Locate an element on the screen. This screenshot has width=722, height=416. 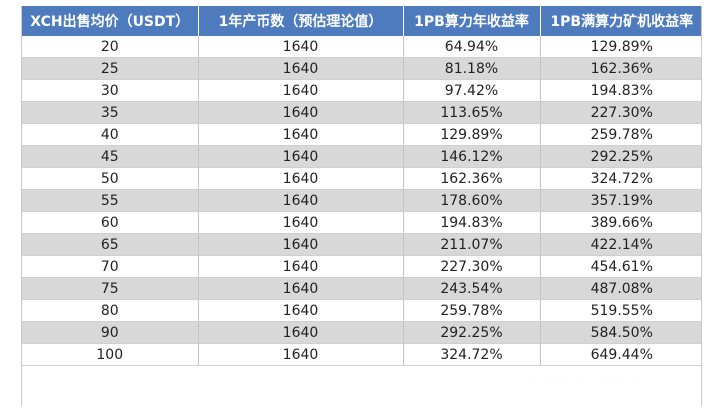
cell-pb-yield: 146.12% is located at coordinates (472, 156).